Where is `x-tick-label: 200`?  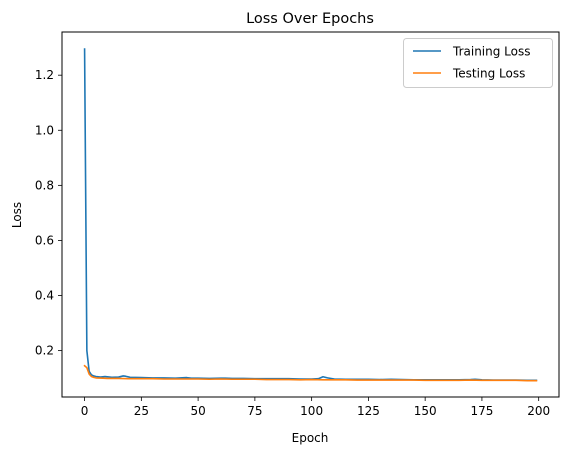
x-tick-label: 200 is located at coordinates (538, 411).